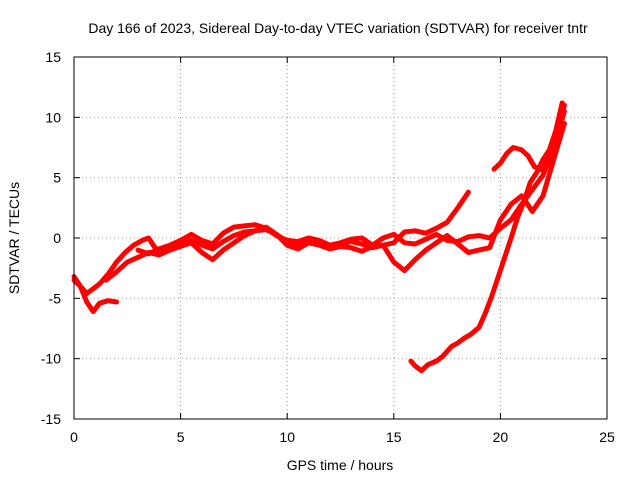  I want to click on y-tick-label: -5, so click(55, 298).